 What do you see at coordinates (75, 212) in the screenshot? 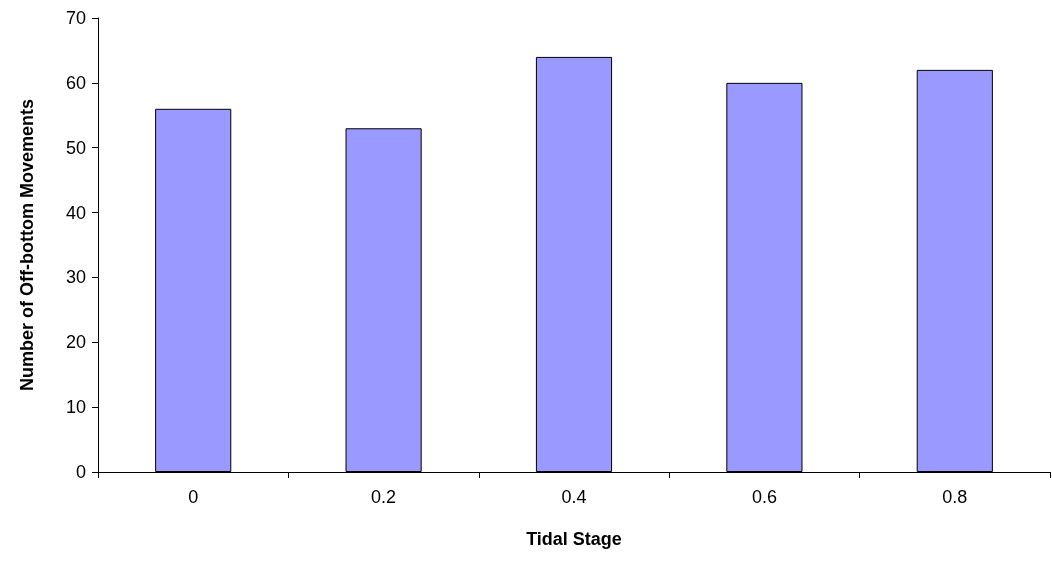
I see `y-tick-label: 40` at bounding box center [75, 212].